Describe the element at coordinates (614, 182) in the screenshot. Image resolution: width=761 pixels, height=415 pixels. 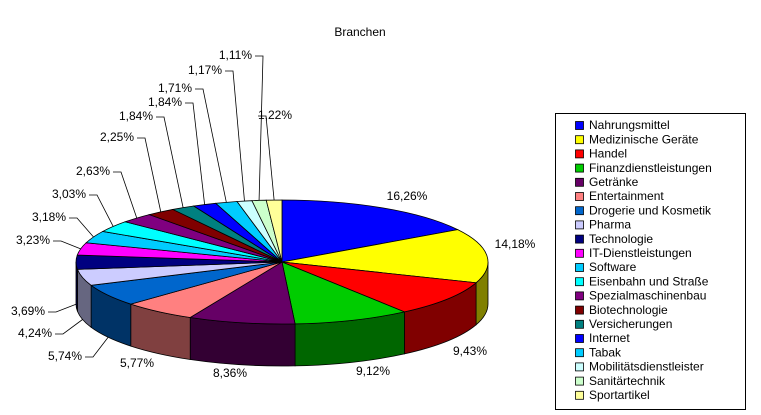
I see `legend-label: Getränke` at that location.